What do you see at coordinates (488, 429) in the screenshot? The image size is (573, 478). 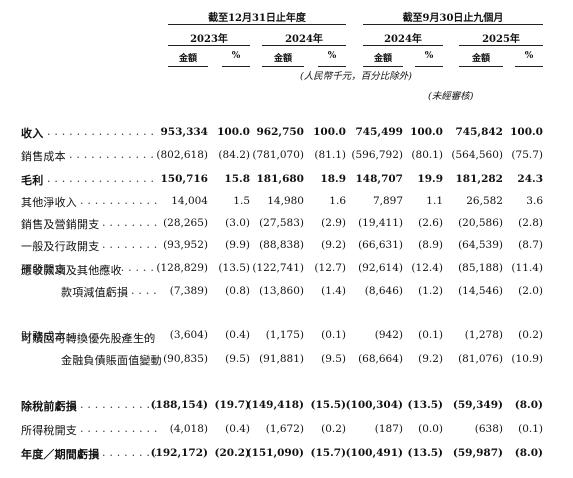 I see `amount-cell: (638)` at bounding box center [488, 429].